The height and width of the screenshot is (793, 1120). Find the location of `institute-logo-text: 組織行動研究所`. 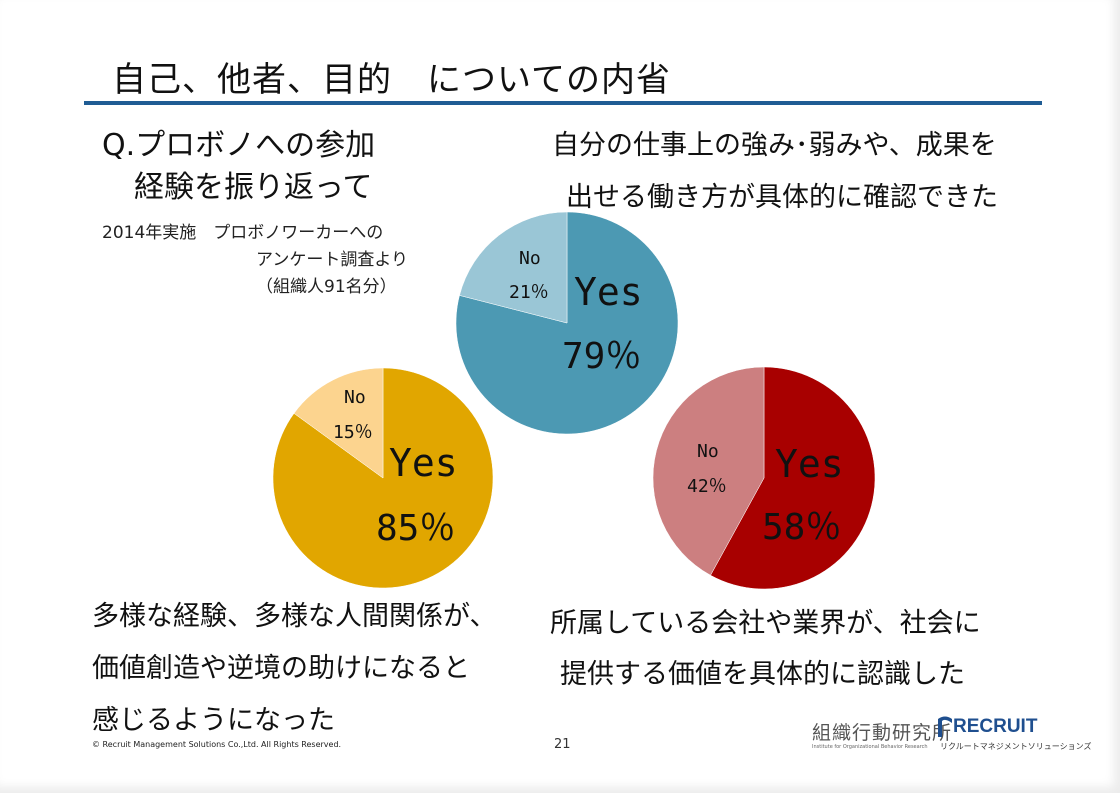

institute-logo-text: 組織行動研究所 is located at coordinates (882, 733).